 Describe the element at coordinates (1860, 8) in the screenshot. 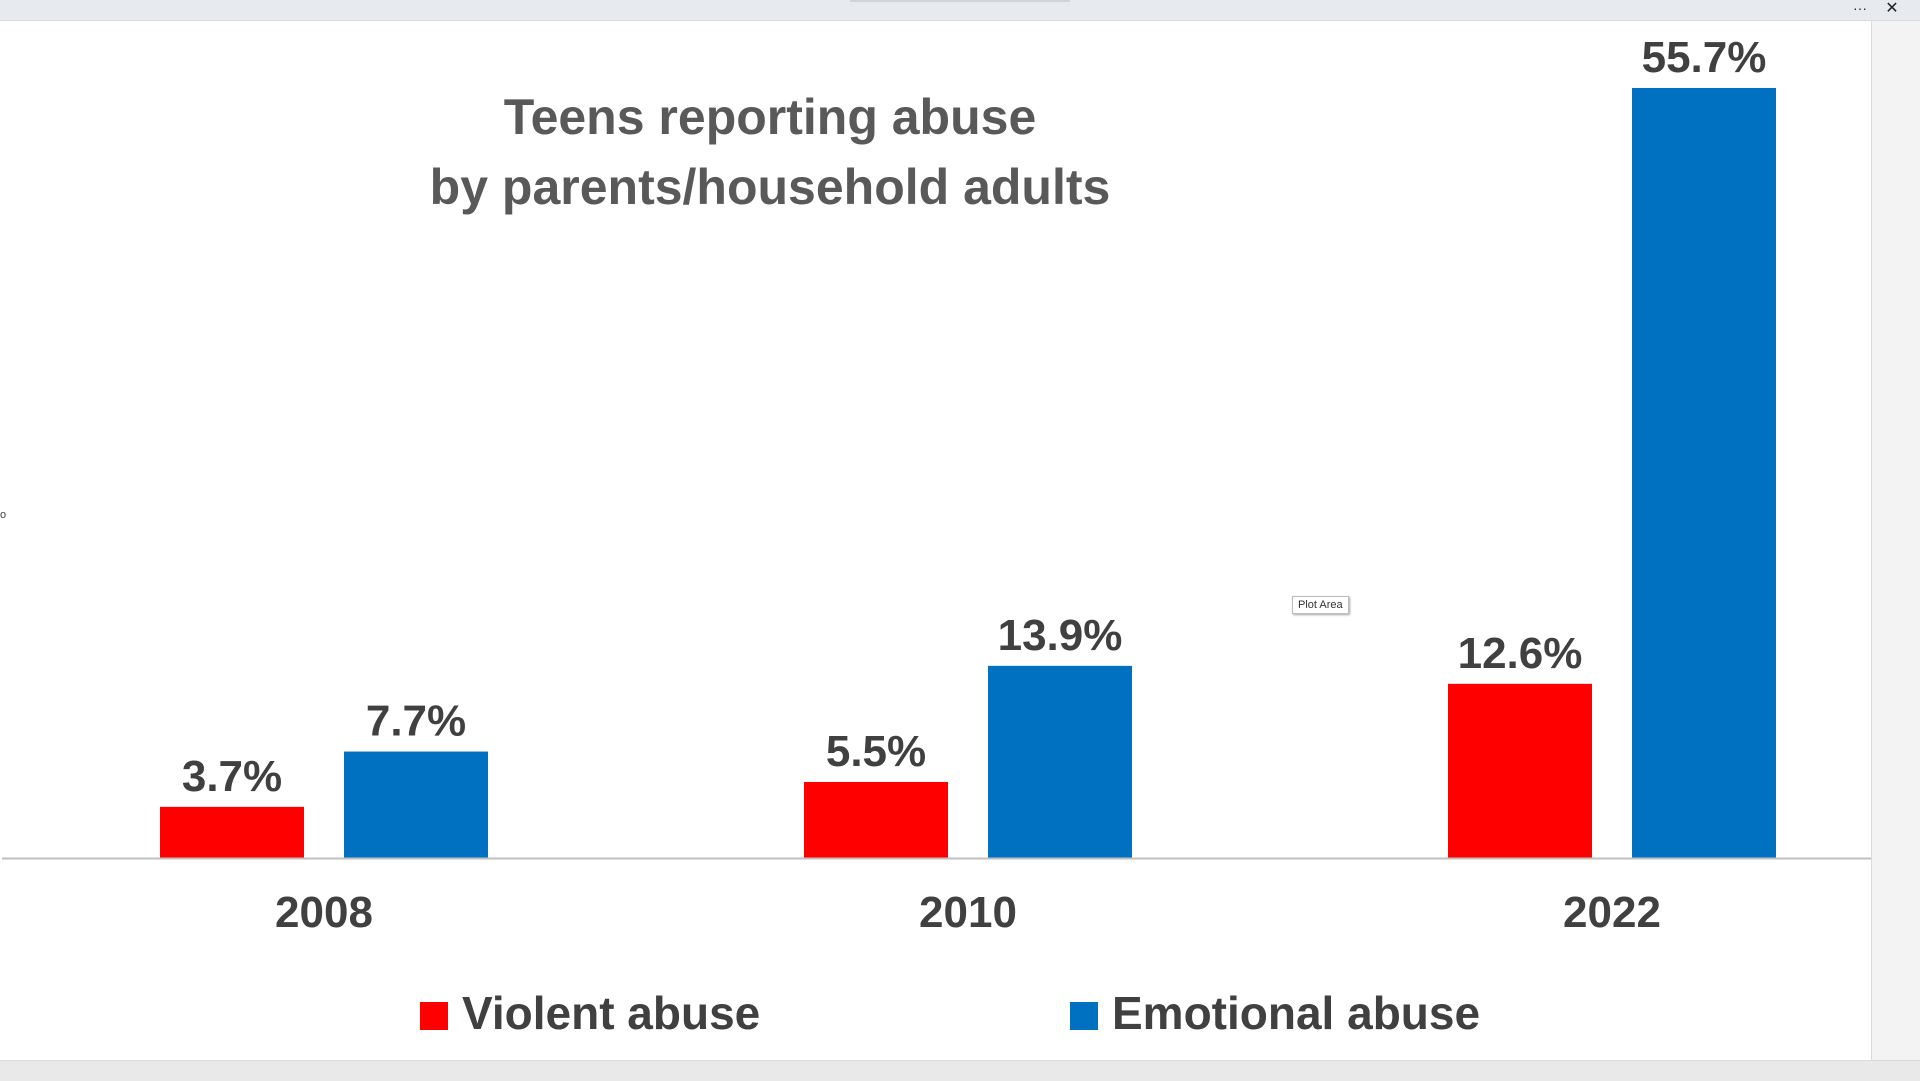

I see `more-horizontal-icon: ···` at that location.